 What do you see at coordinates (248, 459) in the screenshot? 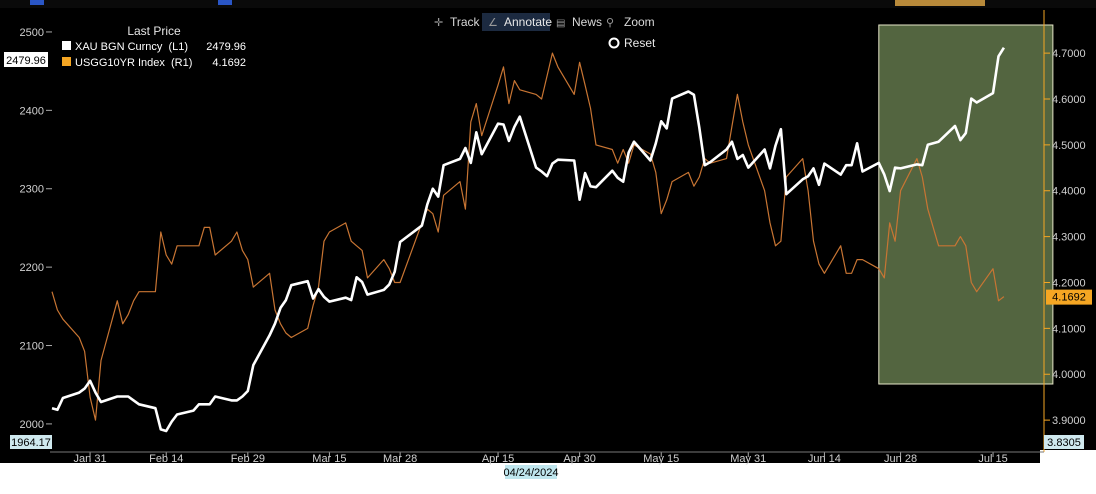
I see `x-tick-label: Feb 29` at bounding box center [248, 459].